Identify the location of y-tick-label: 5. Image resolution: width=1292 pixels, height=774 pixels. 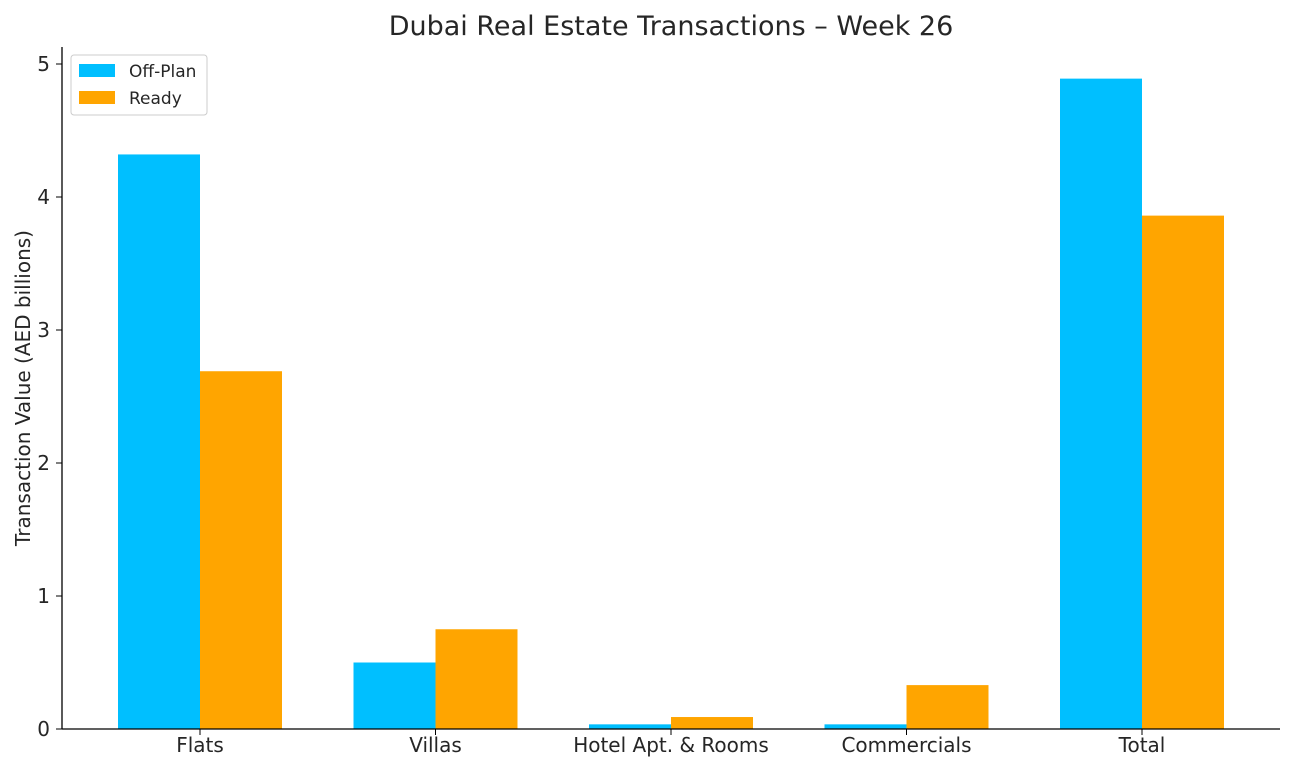
(43, 64).